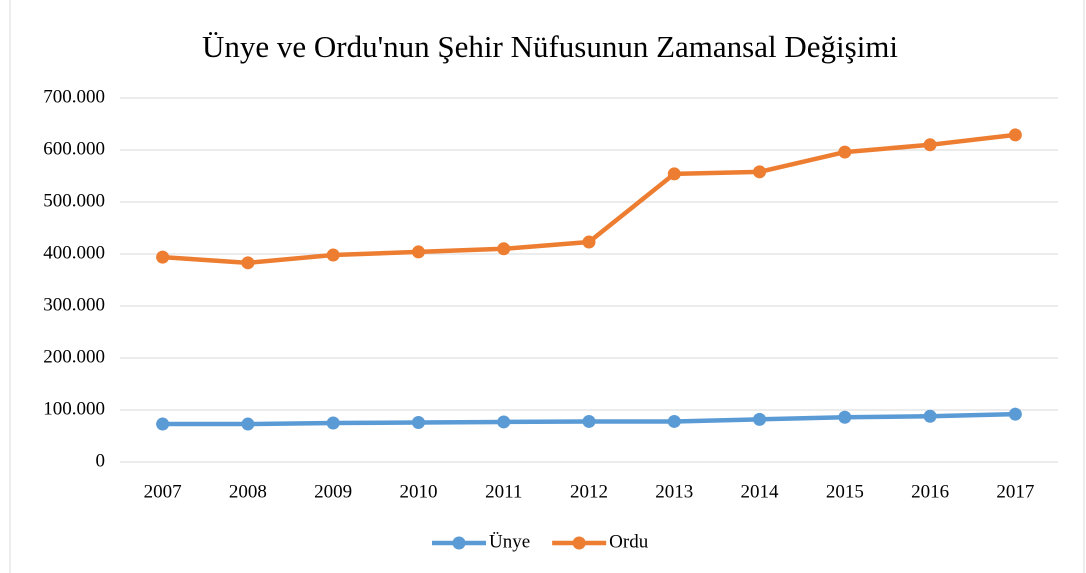  Describe the element at coordinates (333, 491) in the screenshot. I see `x-tick-label: 2009` at that location.